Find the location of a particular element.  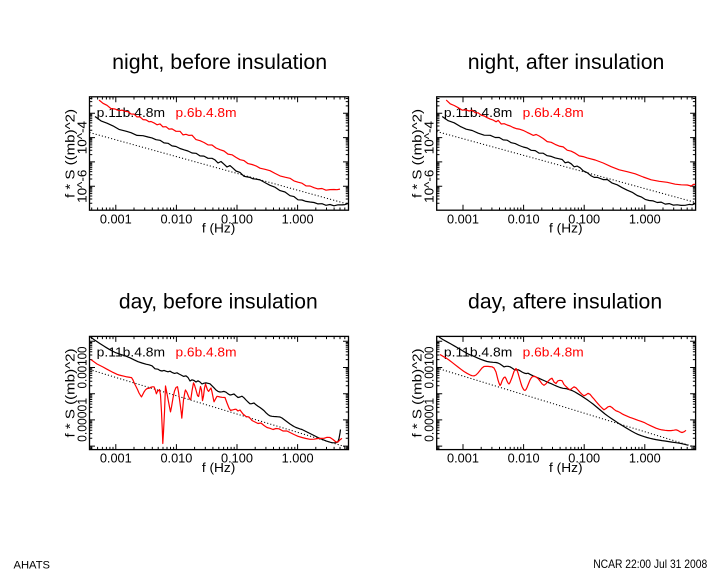

svg-text: day, aftere insulation is located at coordinates (565, 301).